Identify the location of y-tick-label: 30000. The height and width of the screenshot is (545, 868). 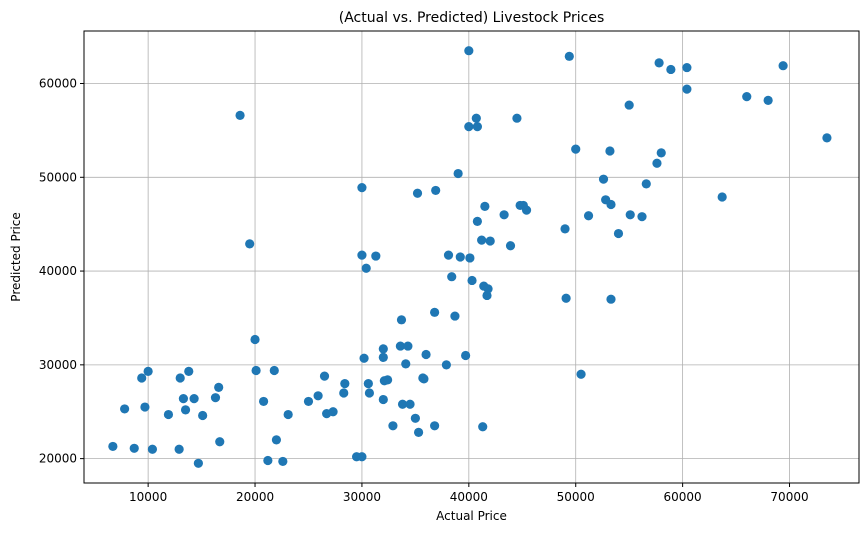
(58, 365).